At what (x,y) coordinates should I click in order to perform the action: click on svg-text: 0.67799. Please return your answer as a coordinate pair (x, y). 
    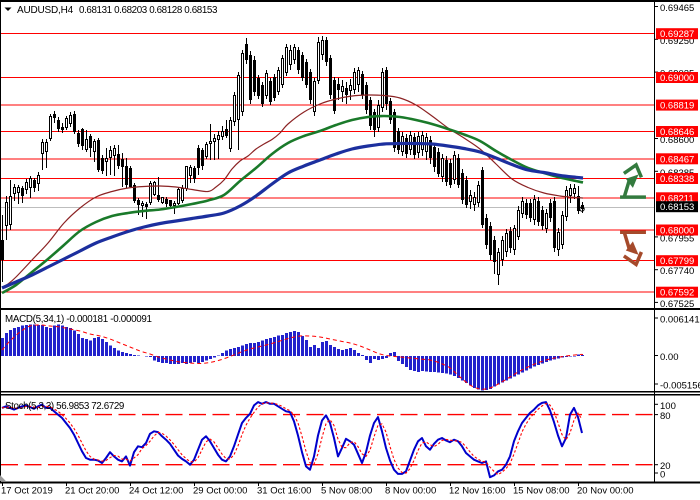
    Looking at the image, I should click on (677, 261).